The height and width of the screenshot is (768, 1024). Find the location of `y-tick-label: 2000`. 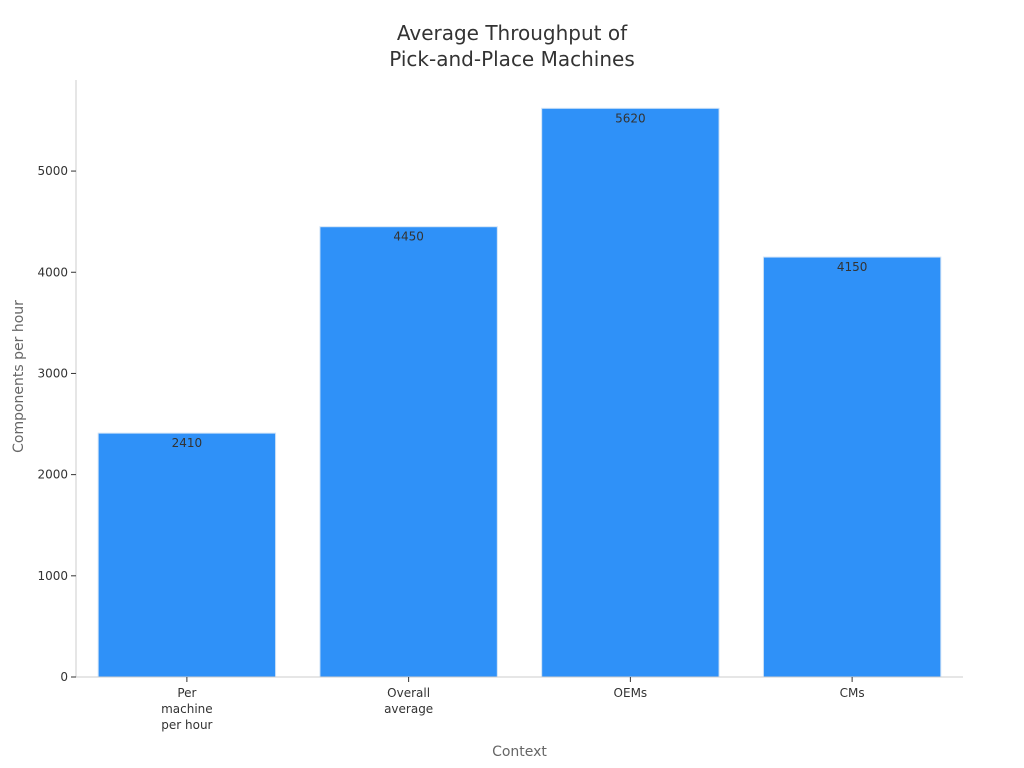

y-tick-label: 2000 is located at coordinates (52, 475).